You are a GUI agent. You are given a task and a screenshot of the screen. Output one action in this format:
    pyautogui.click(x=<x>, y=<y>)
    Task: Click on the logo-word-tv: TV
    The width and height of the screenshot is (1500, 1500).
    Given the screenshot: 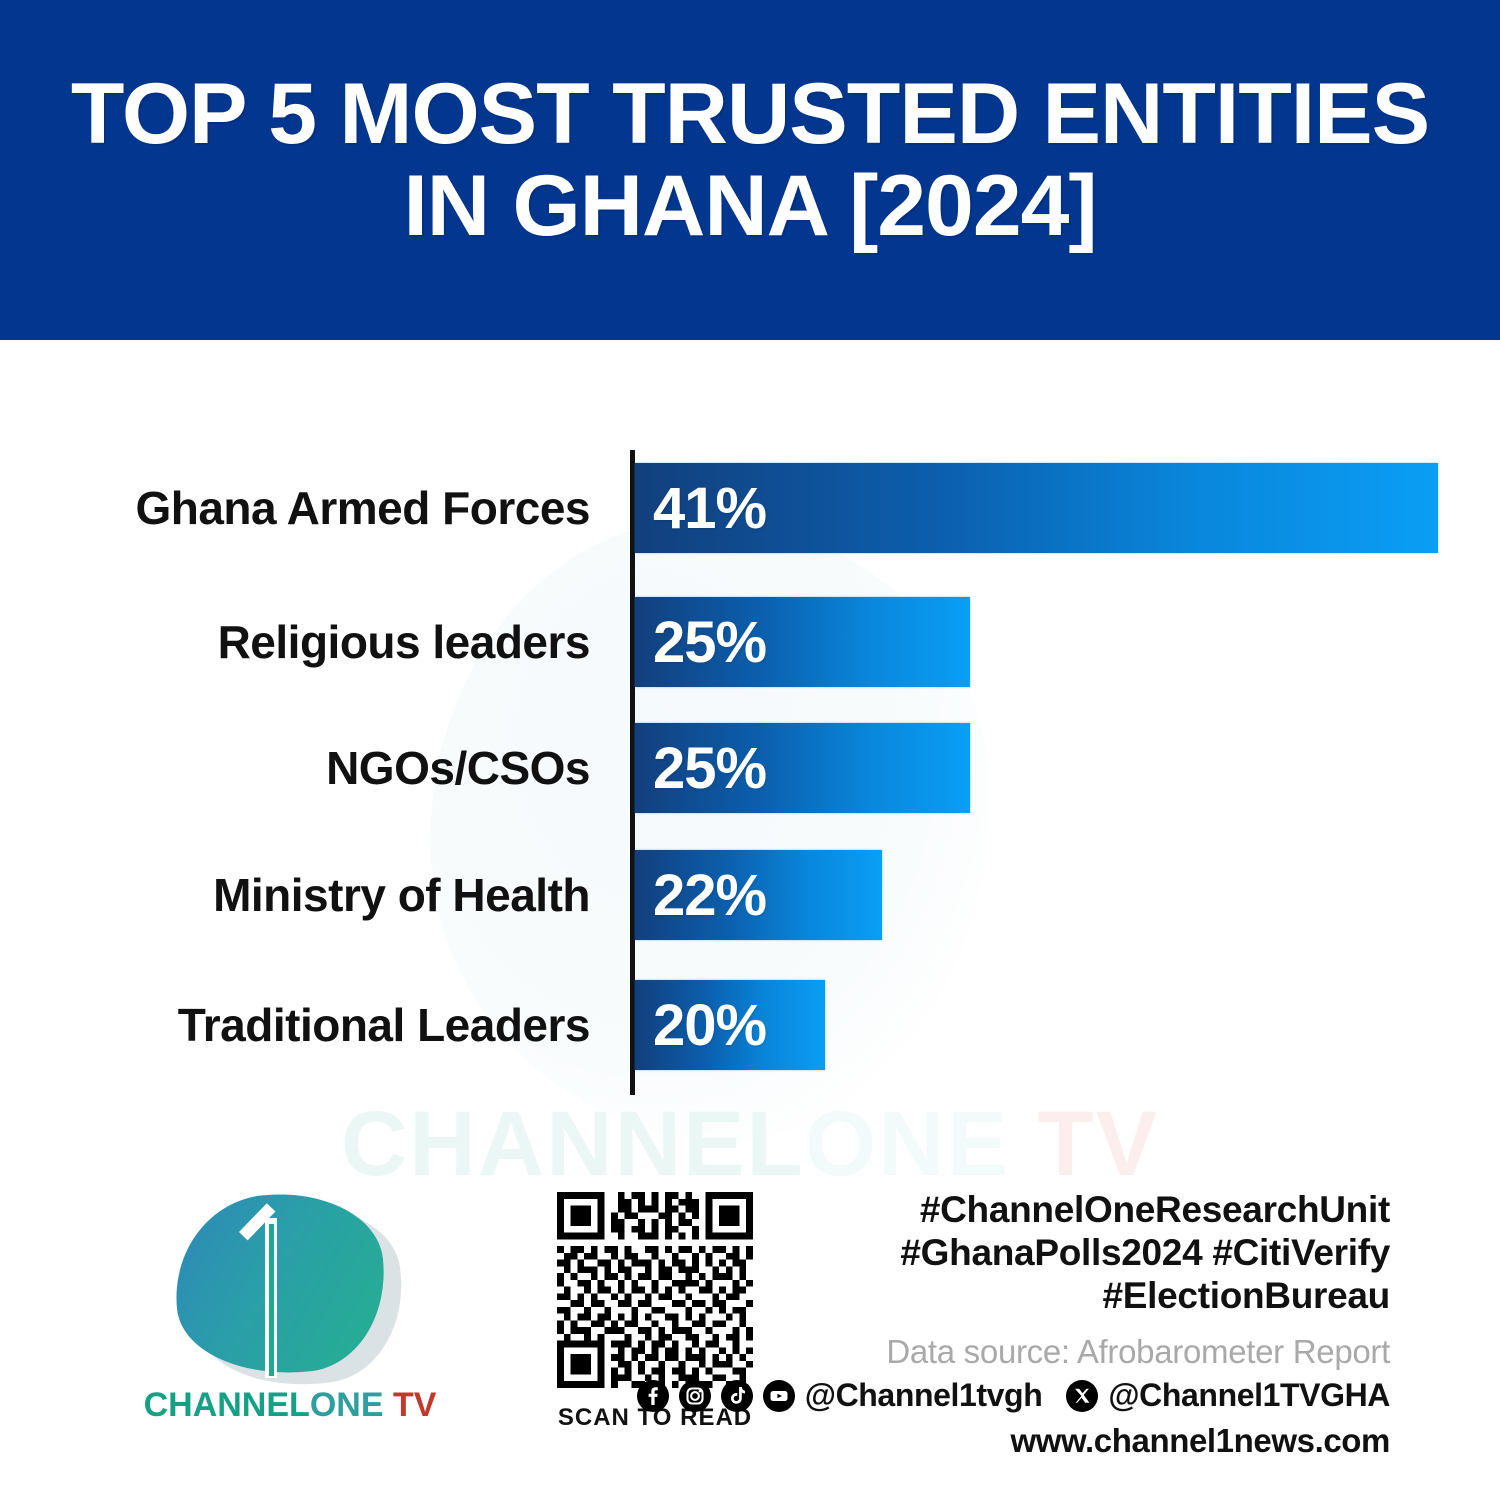 What is the action you would take?
    pyautogui.click(x=410, y=1405)
    